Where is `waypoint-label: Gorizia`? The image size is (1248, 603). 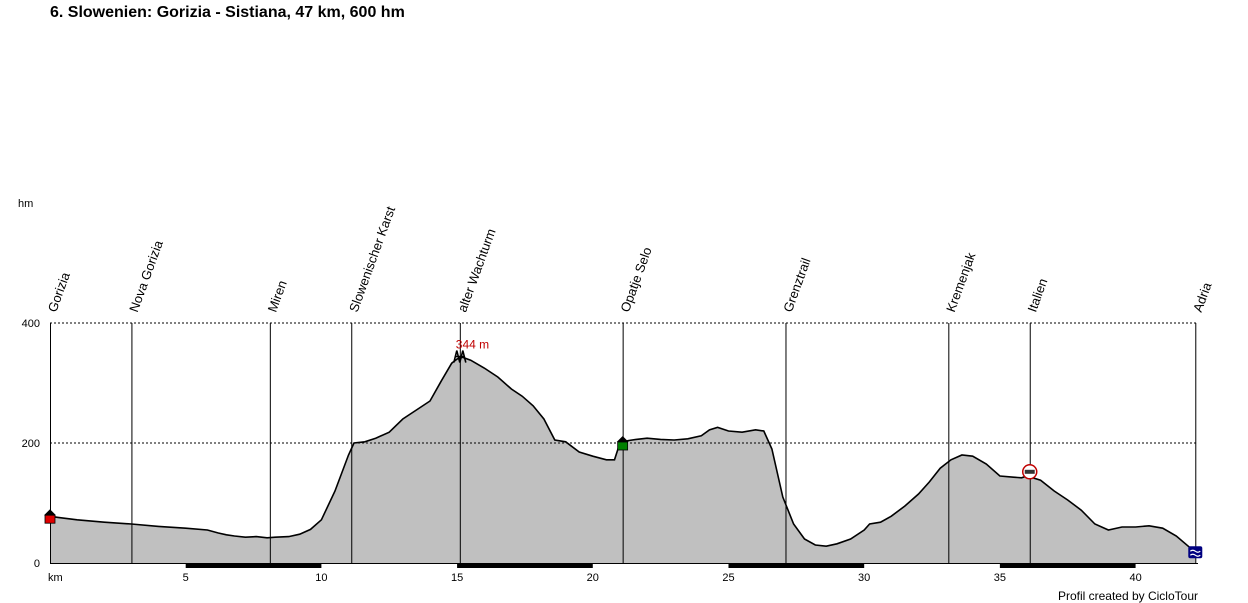
waypoint-label: Gorizia is located at coordinates (59, 291).